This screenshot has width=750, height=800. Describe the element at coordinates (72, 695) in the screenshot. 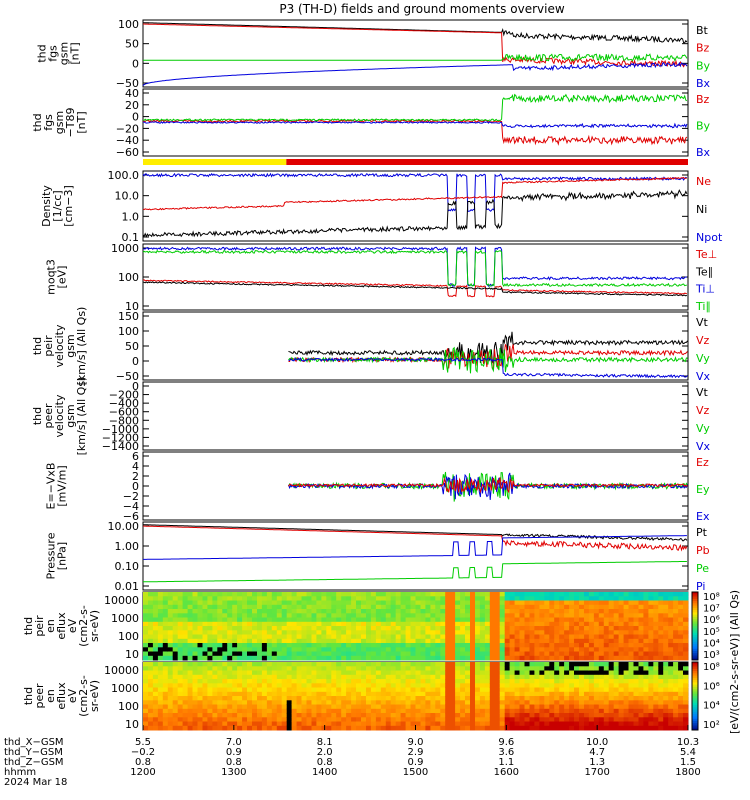

I see `svg-text: eV` at that location.